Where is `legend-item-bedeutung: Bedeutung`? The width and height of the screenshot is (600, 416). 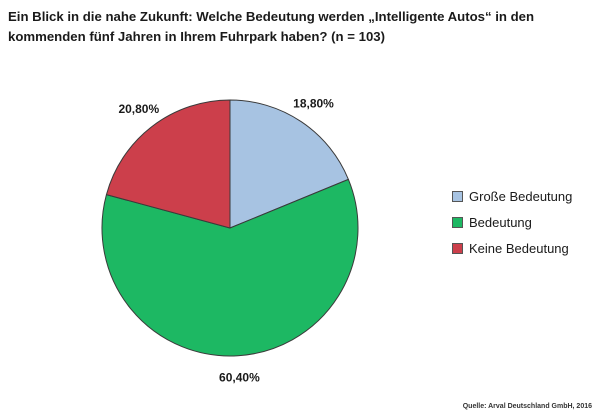 legend-item-bedeutung: Bedeutung is located at coordinates (512, 222).